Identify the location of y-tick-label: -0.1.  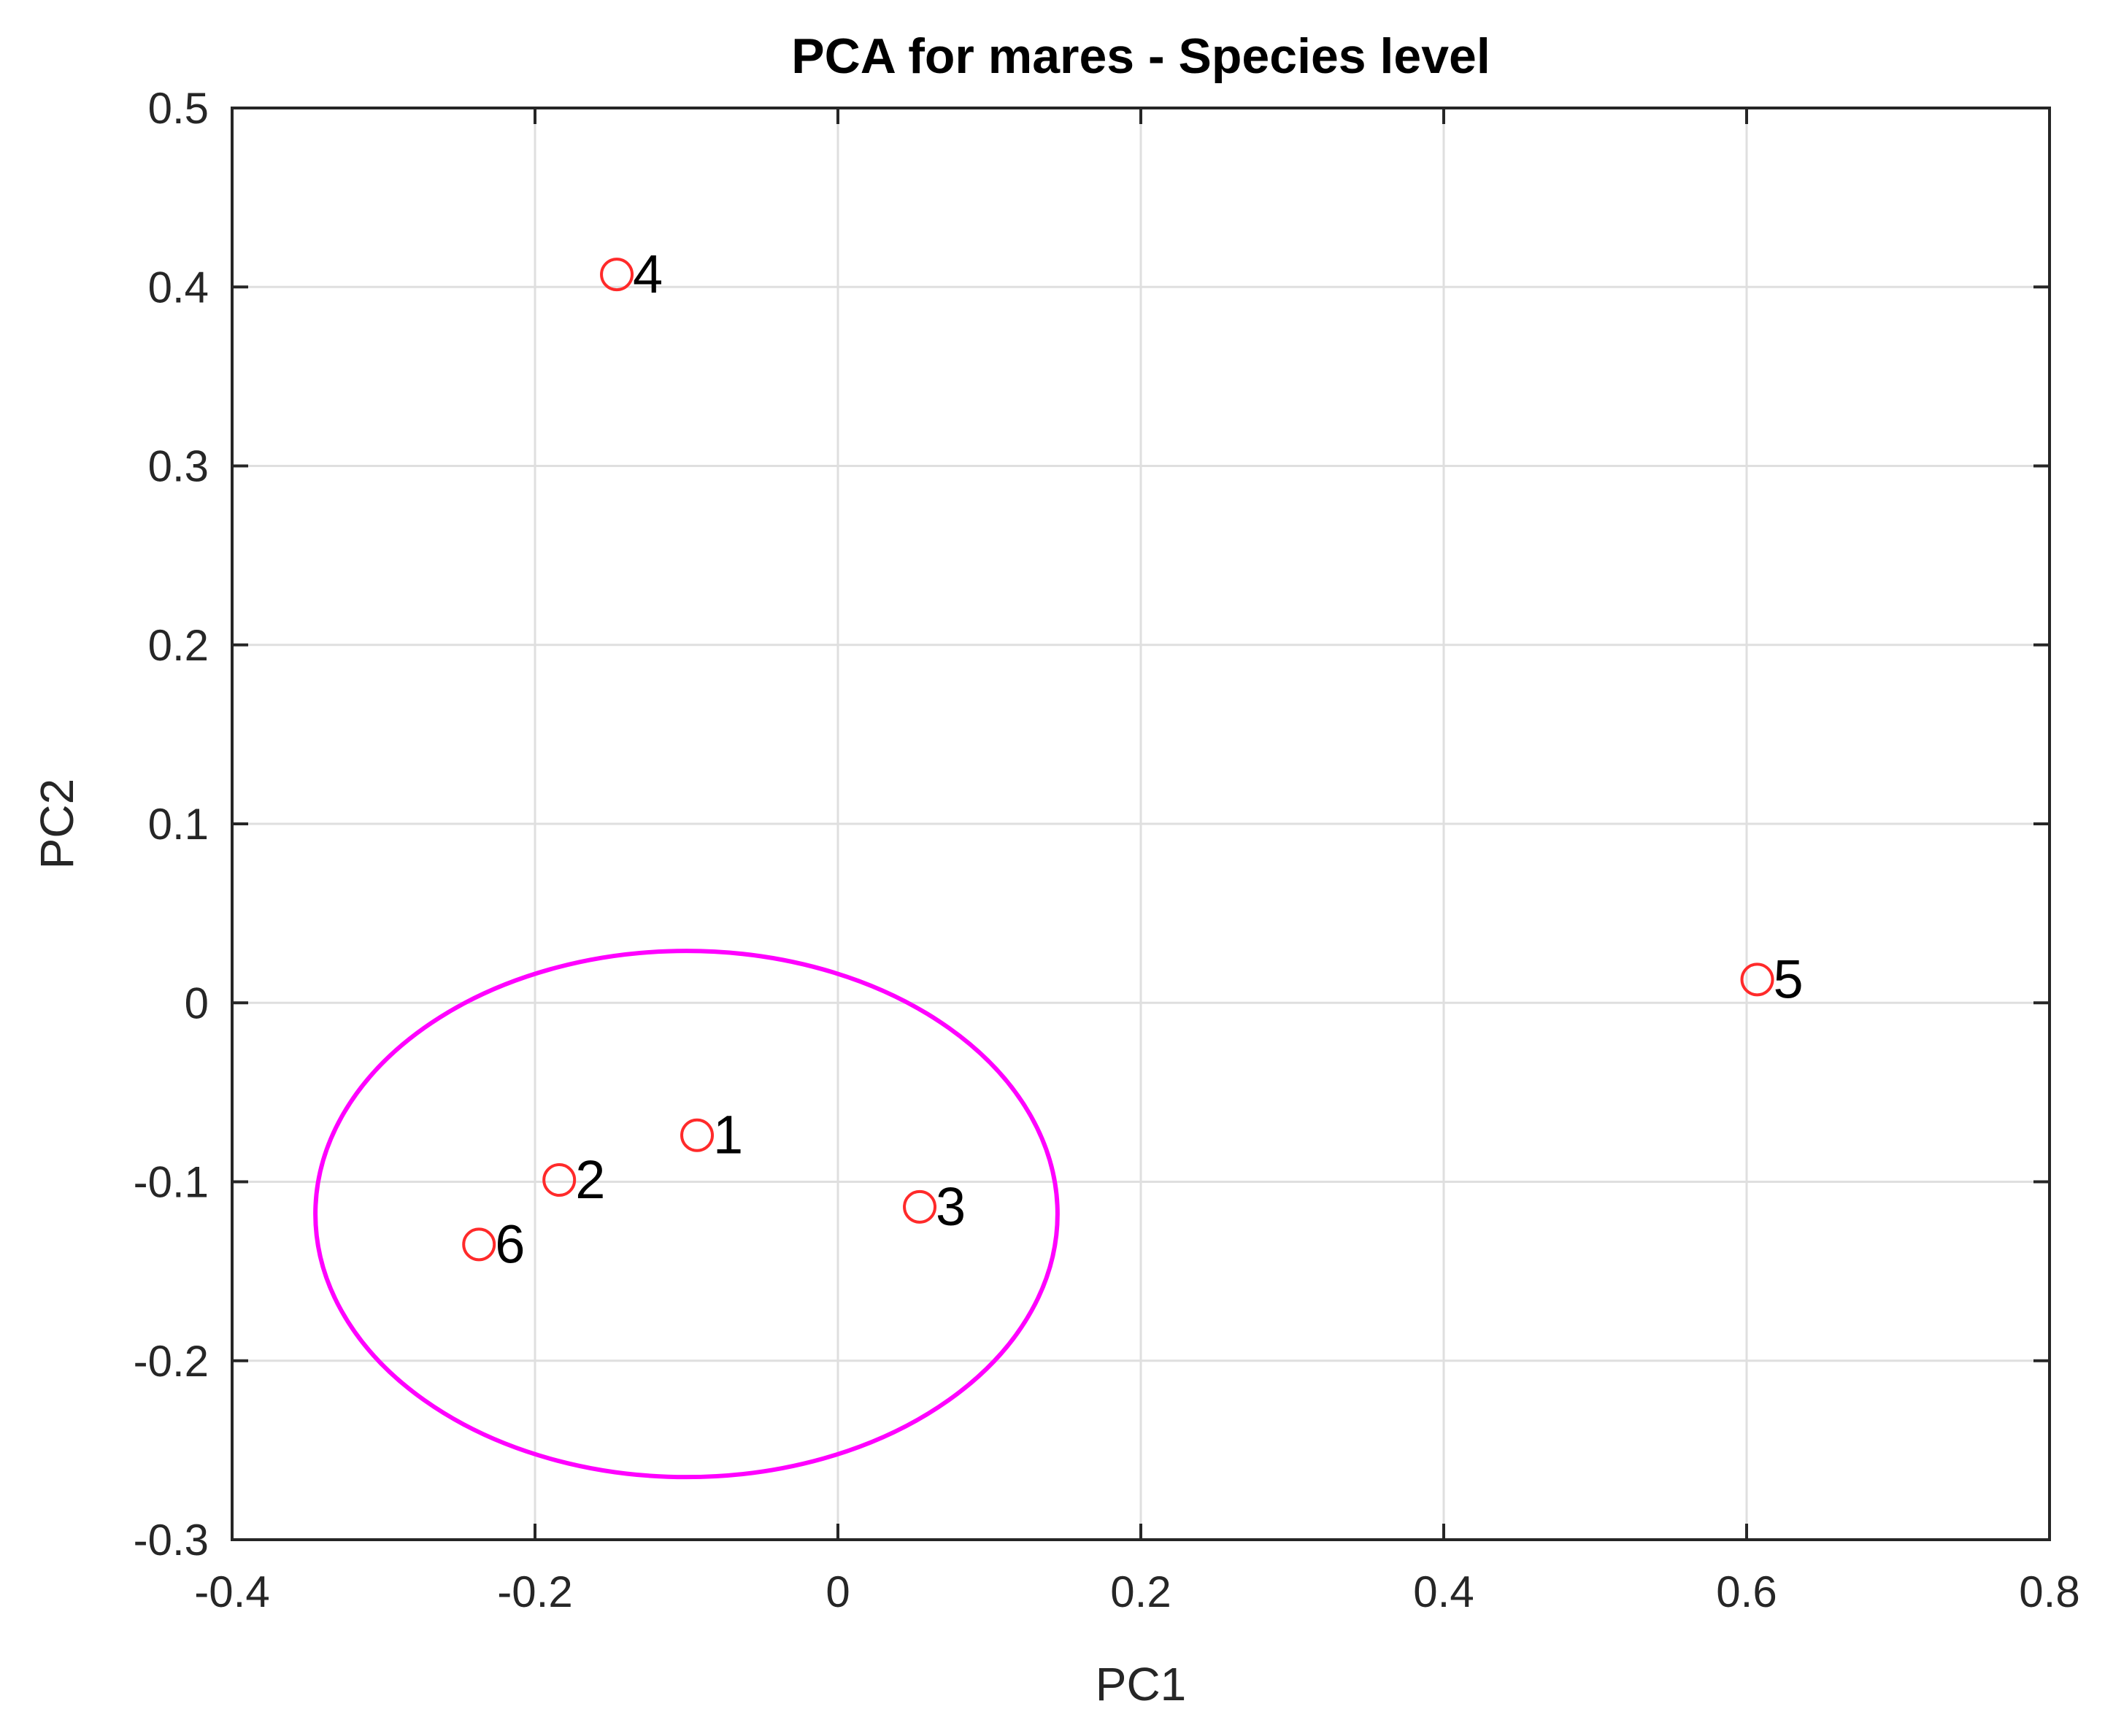
(171, 1182).